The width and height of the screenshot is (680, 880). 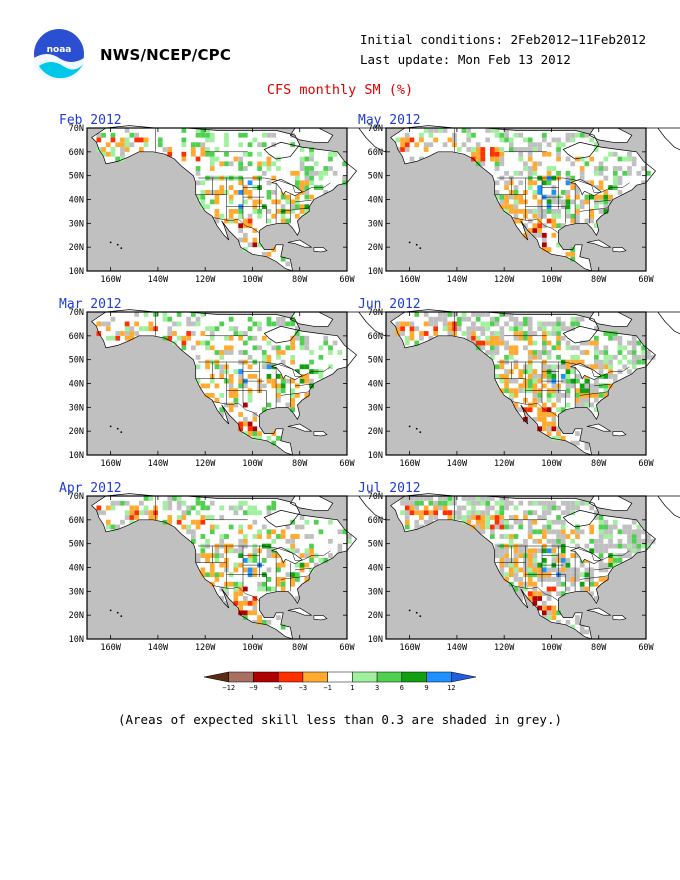 I want to click on colorbar-tick-label: 3, so click(x=377, y=688).